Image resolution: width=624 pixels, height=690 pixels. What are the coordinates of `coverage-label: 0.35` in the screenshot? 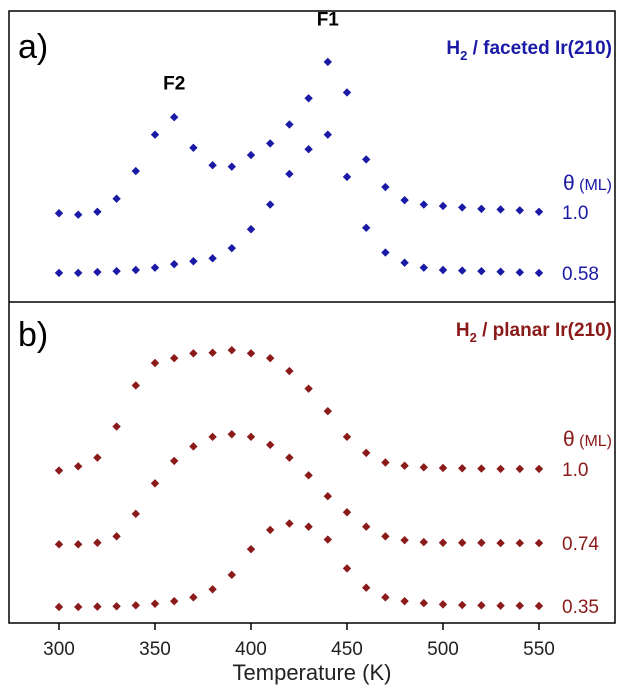 It's located at (580, 607).